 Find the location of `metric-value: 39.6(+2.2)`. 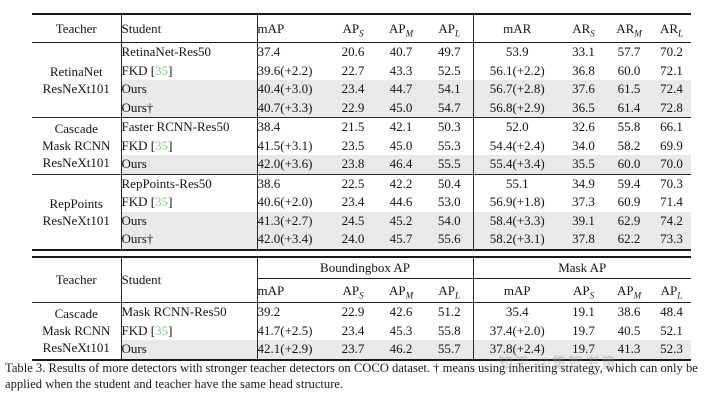

metric-value: 39.6(+2.2) is located at coordinates (285, 70).